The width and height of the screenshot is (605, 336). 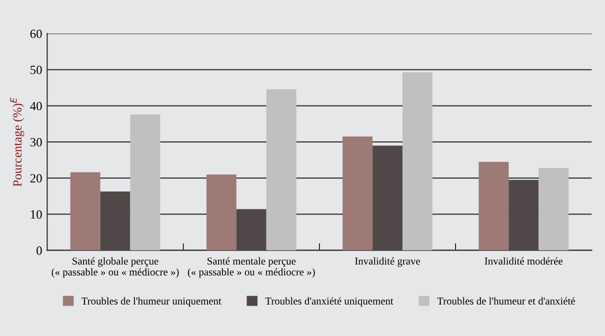 I want to click on x-tick-label: Santé globale perçue (« passable » ou « médiocre »), so click(x=115, y=267).